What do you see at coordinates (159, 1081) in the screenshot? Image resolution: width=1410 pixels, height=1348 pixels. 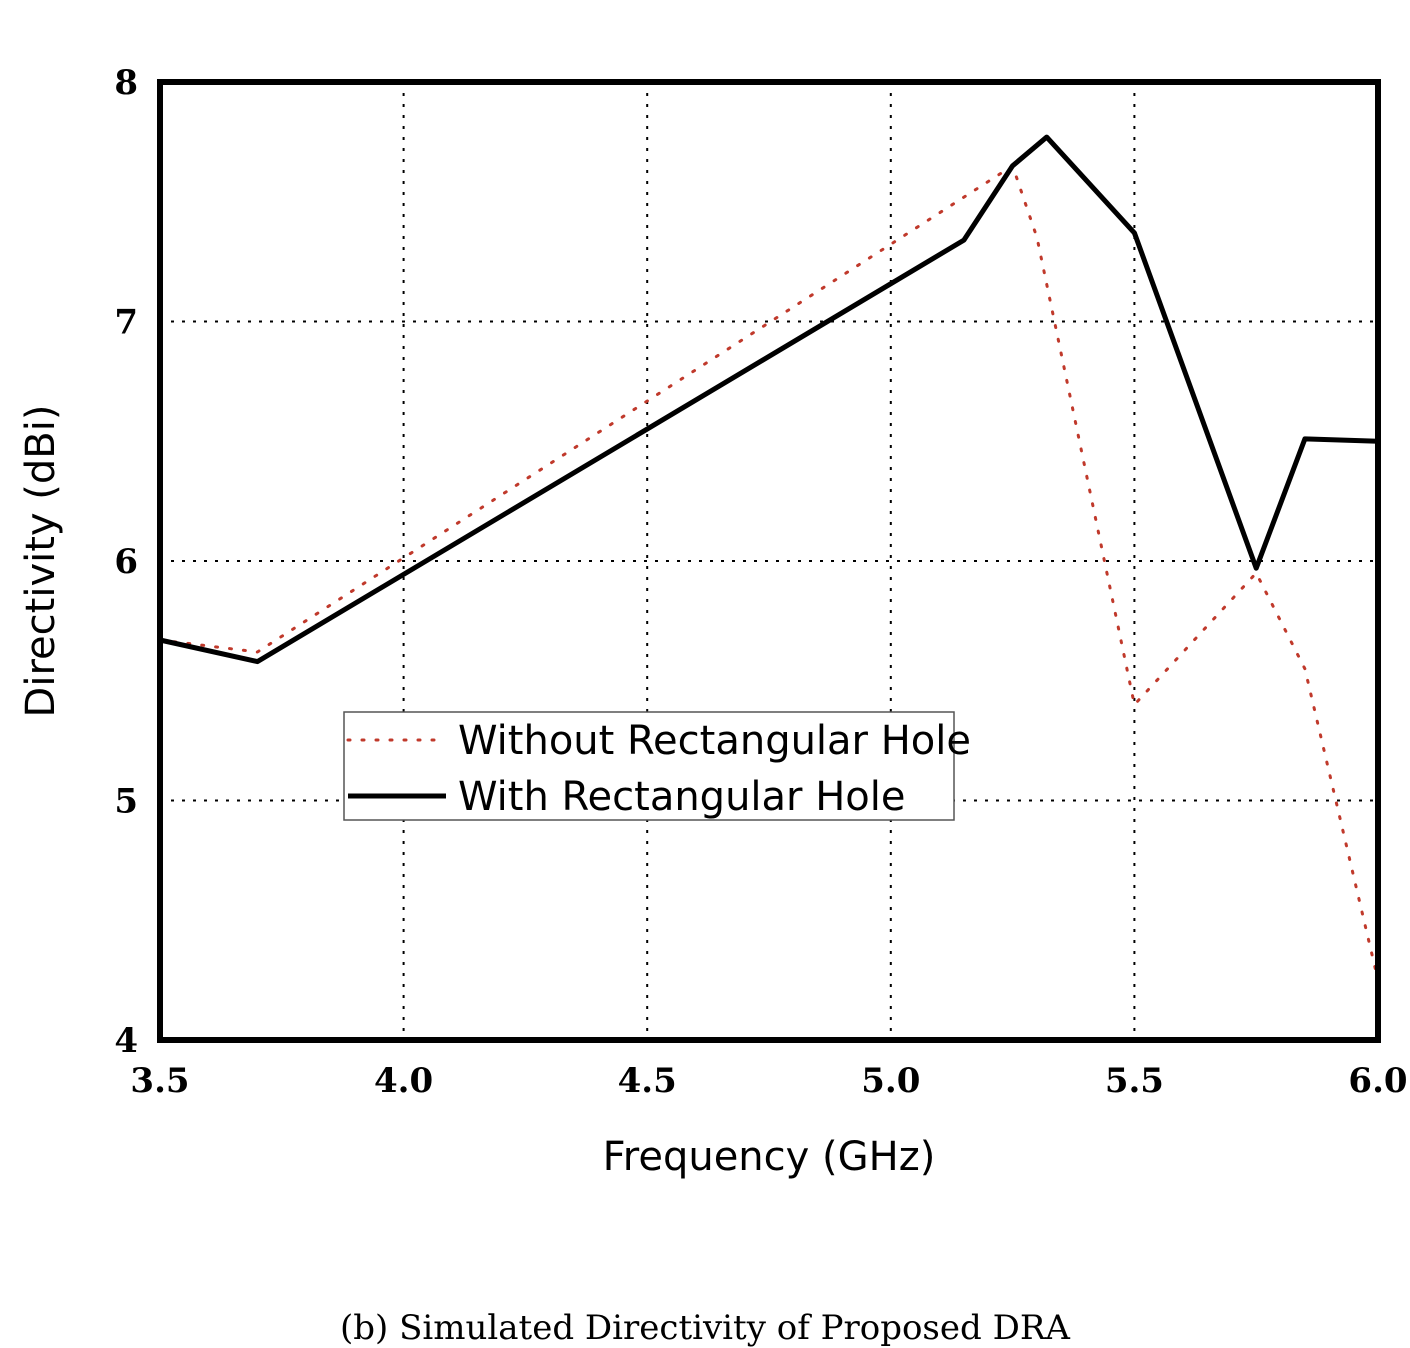 I see `x-tick-label: 3.5` at bounding box center [159, 1081].